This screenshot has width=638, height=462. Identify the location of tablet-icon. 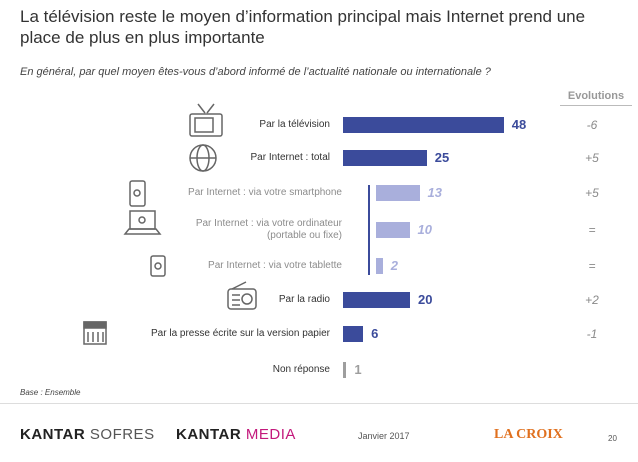
(158, 266).